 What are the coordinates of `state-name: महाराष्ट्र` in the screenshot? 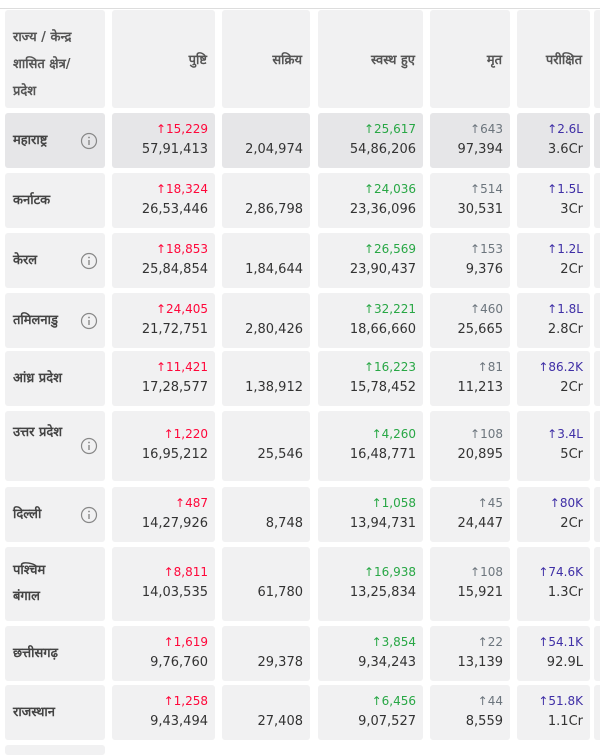 It's located at (30, 140).